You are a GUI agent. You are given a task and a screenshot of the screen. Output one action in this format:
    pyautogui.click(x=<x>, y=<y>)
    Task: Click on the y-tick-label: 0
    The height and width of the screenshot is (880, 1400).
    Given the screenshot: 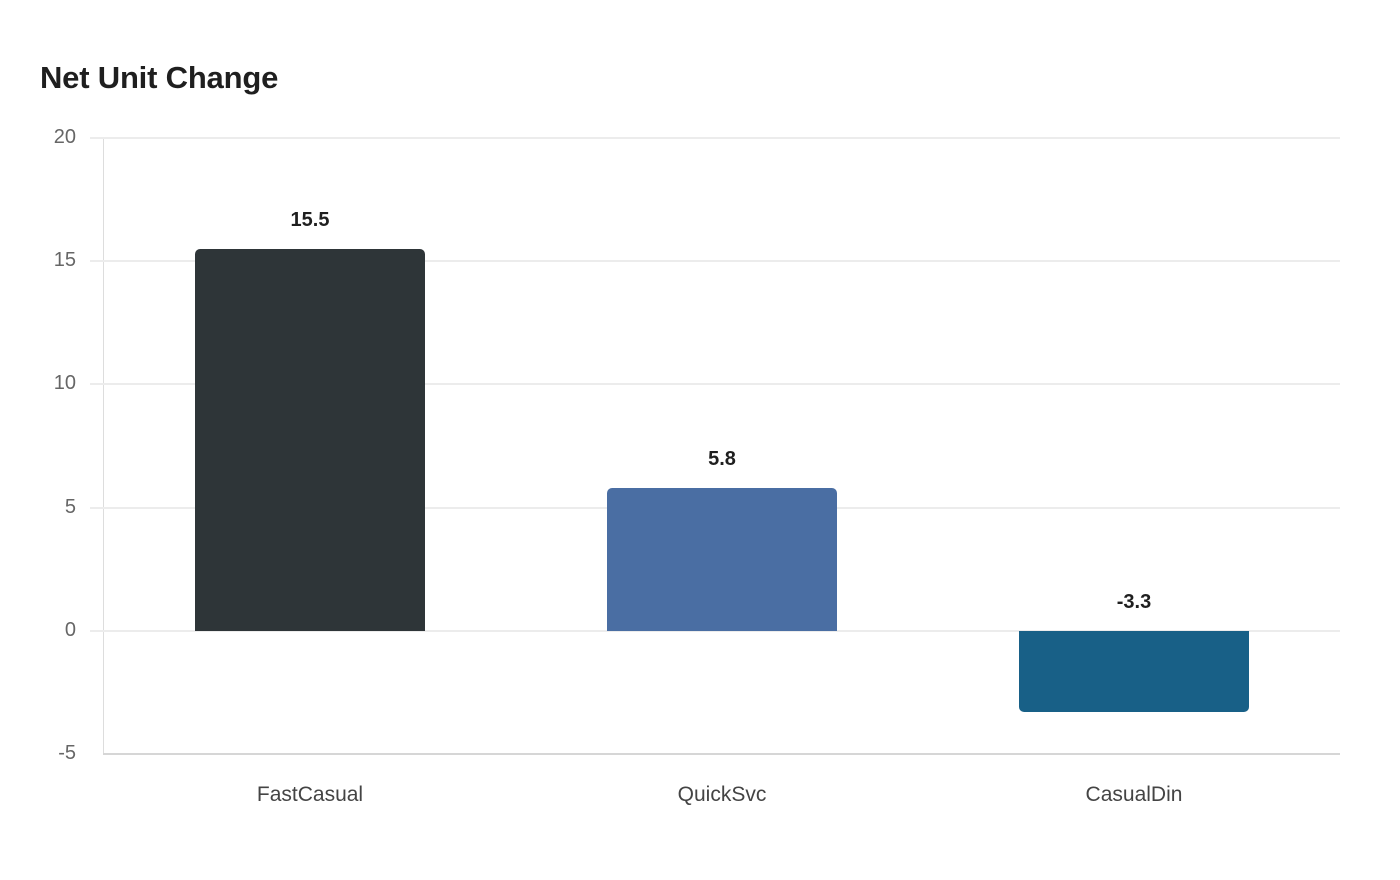 What is the action you would take?
    pyautogui.click(x=70, y=629)
    